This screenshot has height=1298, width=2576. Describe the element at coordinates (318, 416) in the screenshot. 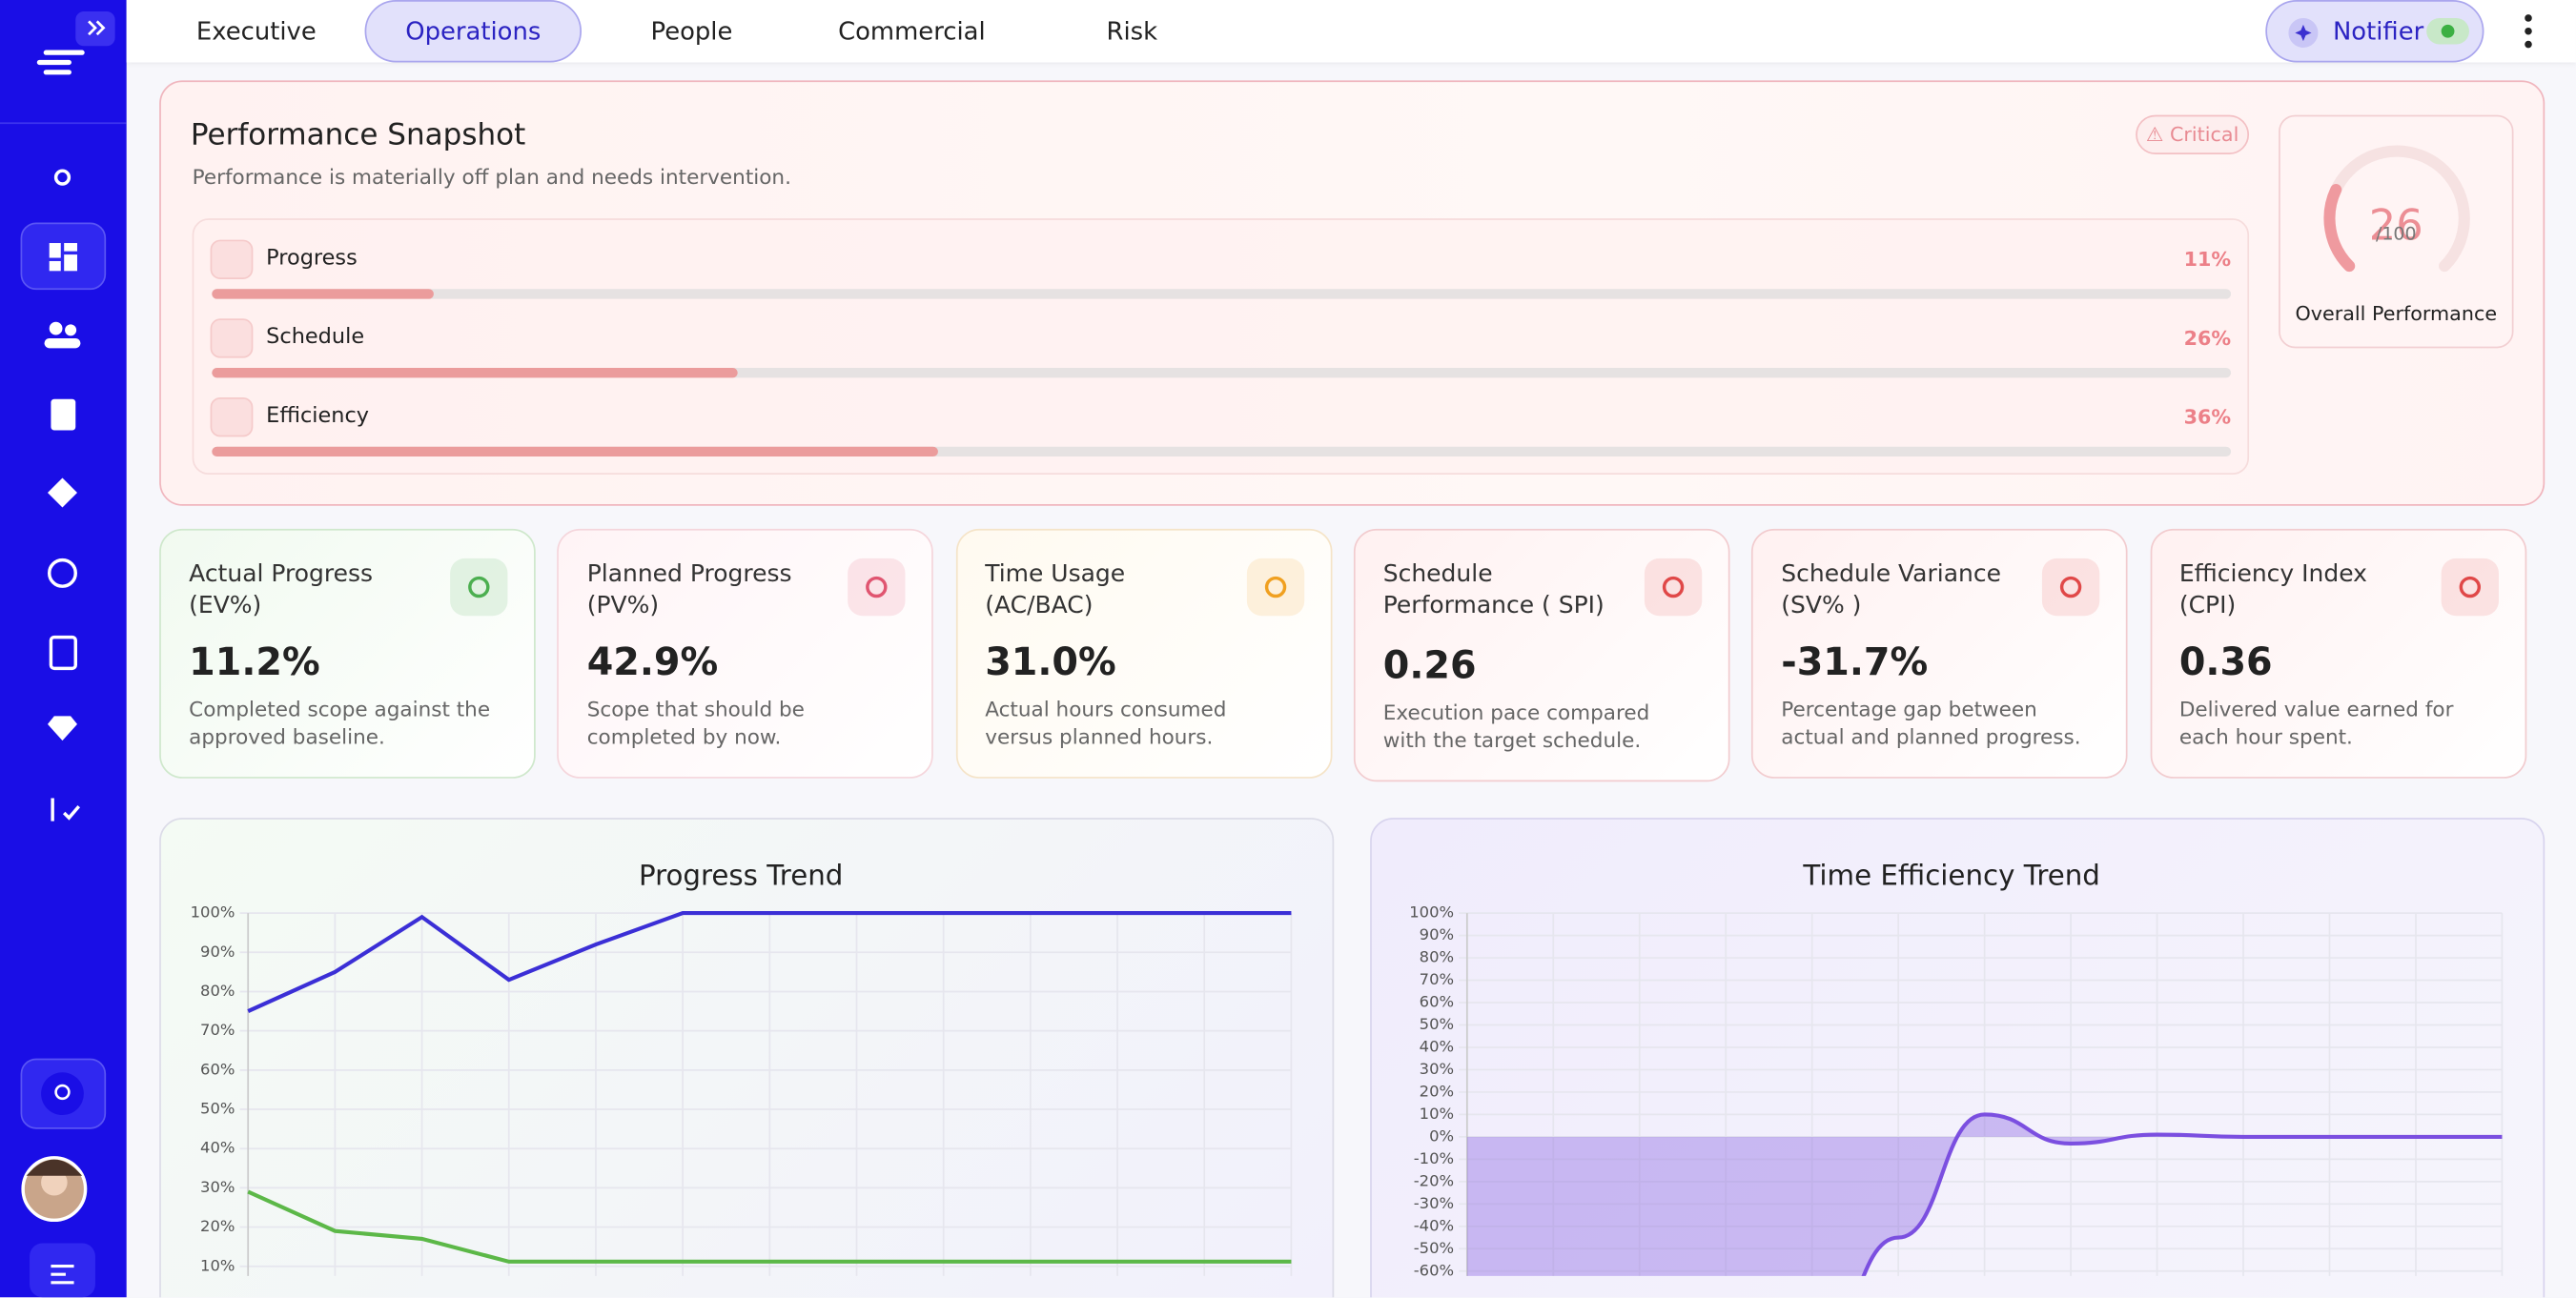

I see `metric-label: Efficiency` at that location.